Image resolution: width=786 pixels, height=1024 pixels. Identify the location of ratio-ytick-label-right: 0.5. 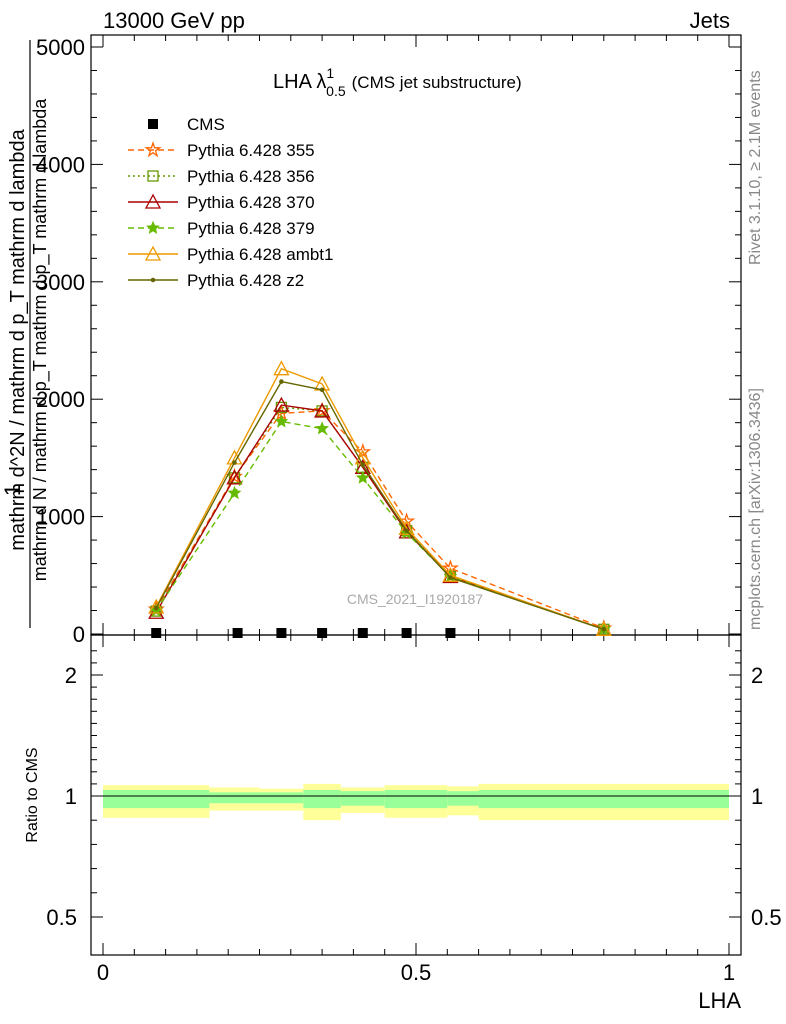
(766, 917).